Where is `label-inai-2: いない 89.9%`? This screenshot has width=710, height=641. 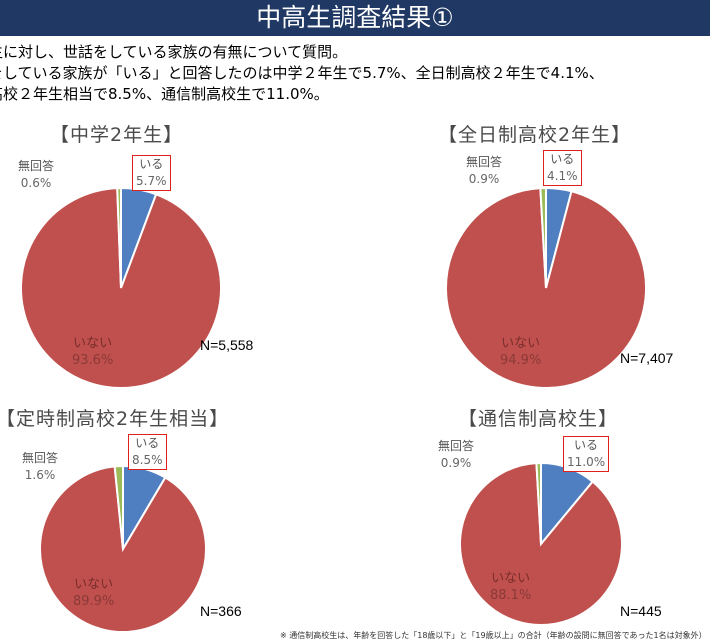 label-inai-2: いない 89.9% is located at coordinates (94, 593).